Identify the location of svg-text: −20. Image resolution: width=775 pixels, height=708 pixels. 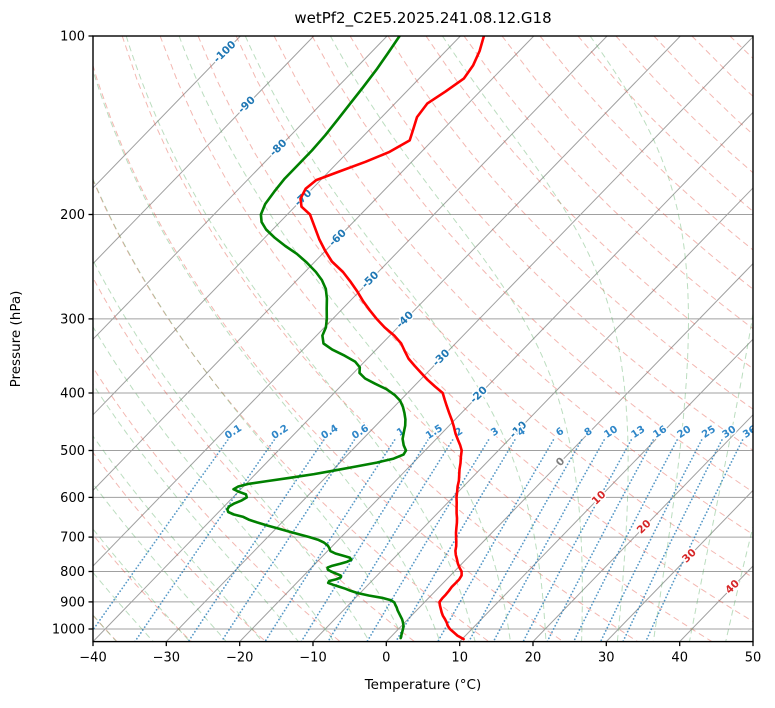
(239, 658).